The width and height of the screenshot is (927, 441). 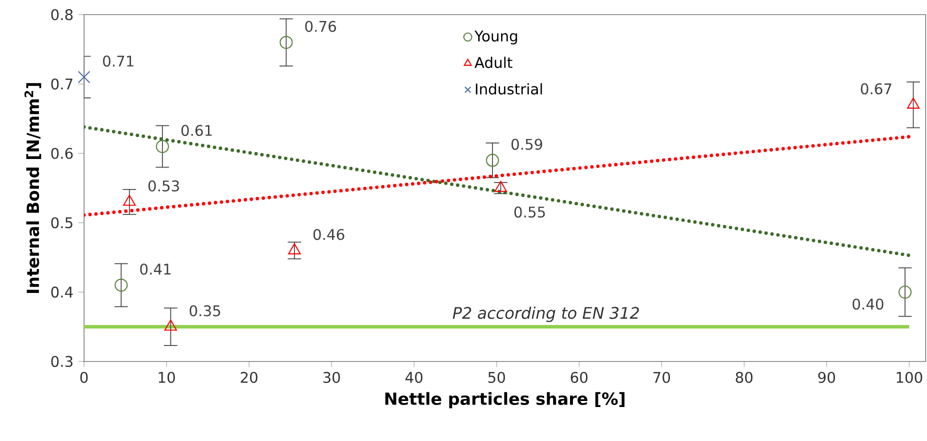 What do you see at coordinates (504, 400) in the screenshot?
I see `x-axis-title: Nettle particles share [%]` at bounding box center [504, 400].